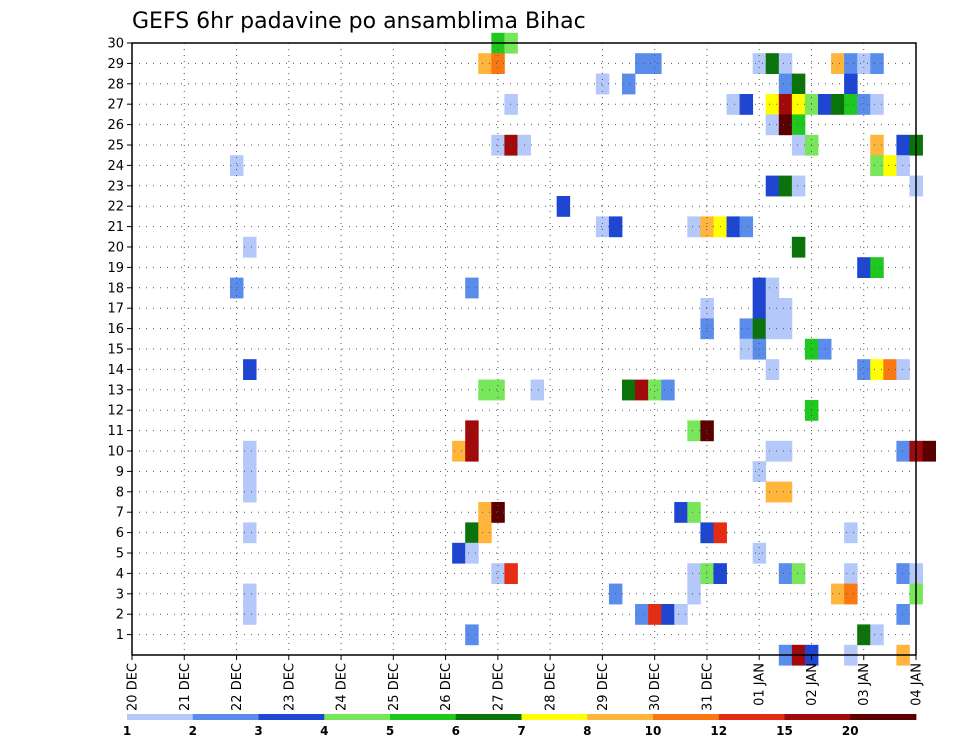  What do you see at coordinates (258, 731) in the screenshot?
I see `colorbar-label: 3` at bounding box center [258, 731].